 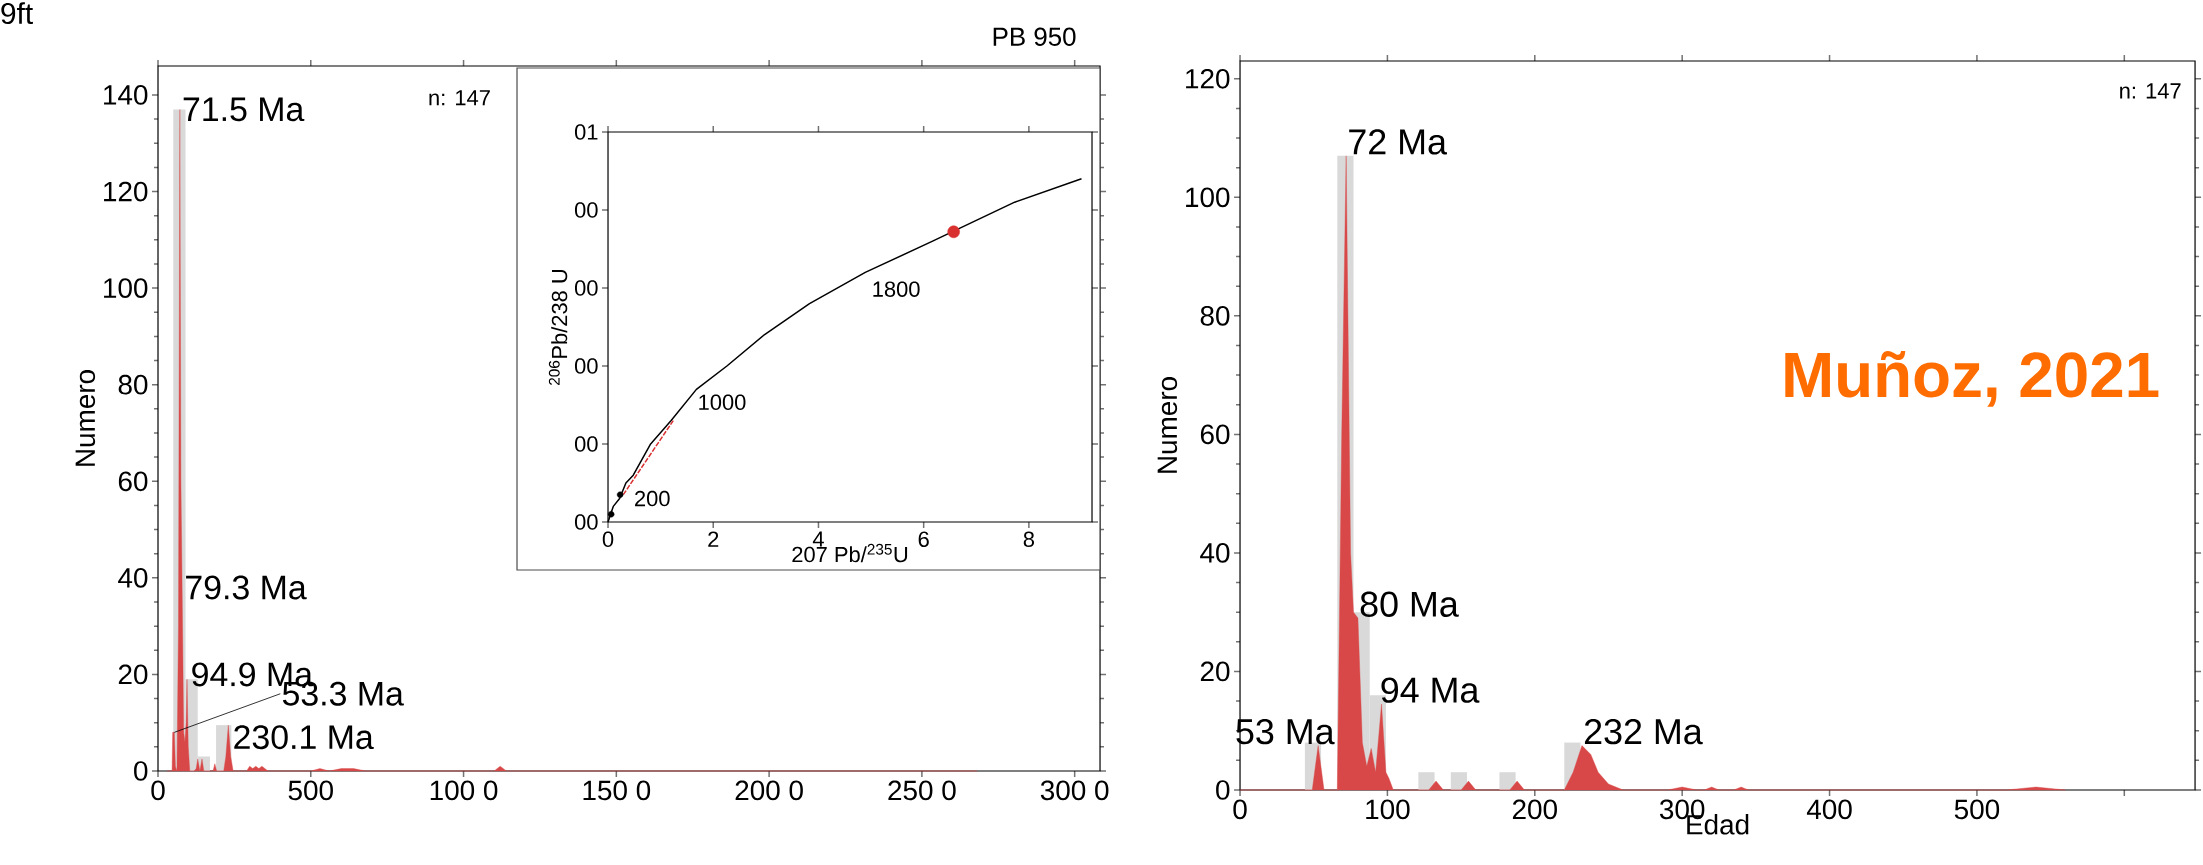 What do you see at coordinates (17, 13) in the screenshot?
I see `text: 9ft` at bounding box center [17, 13].